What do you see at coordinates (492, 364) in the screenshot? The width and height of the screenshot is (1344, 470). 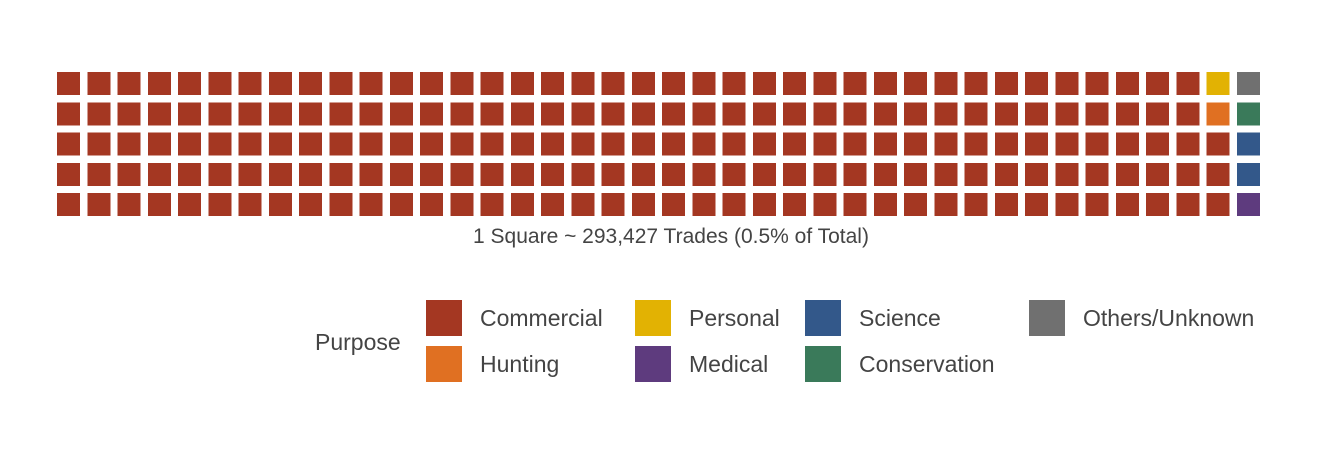 I see `legend-item-hunting: Hunting` at bounding box center [492, 364].